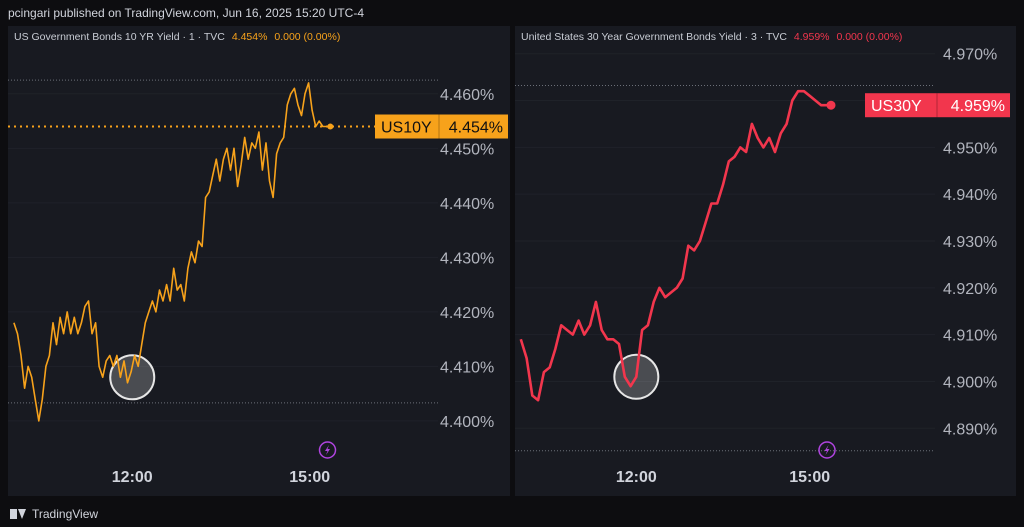 Image resolution: width=1024 pixels, height=527 pixels. Describe the element at coordinates (467, 313) in the screenshot. I see `y-tick-label: 4.420%` at that location.